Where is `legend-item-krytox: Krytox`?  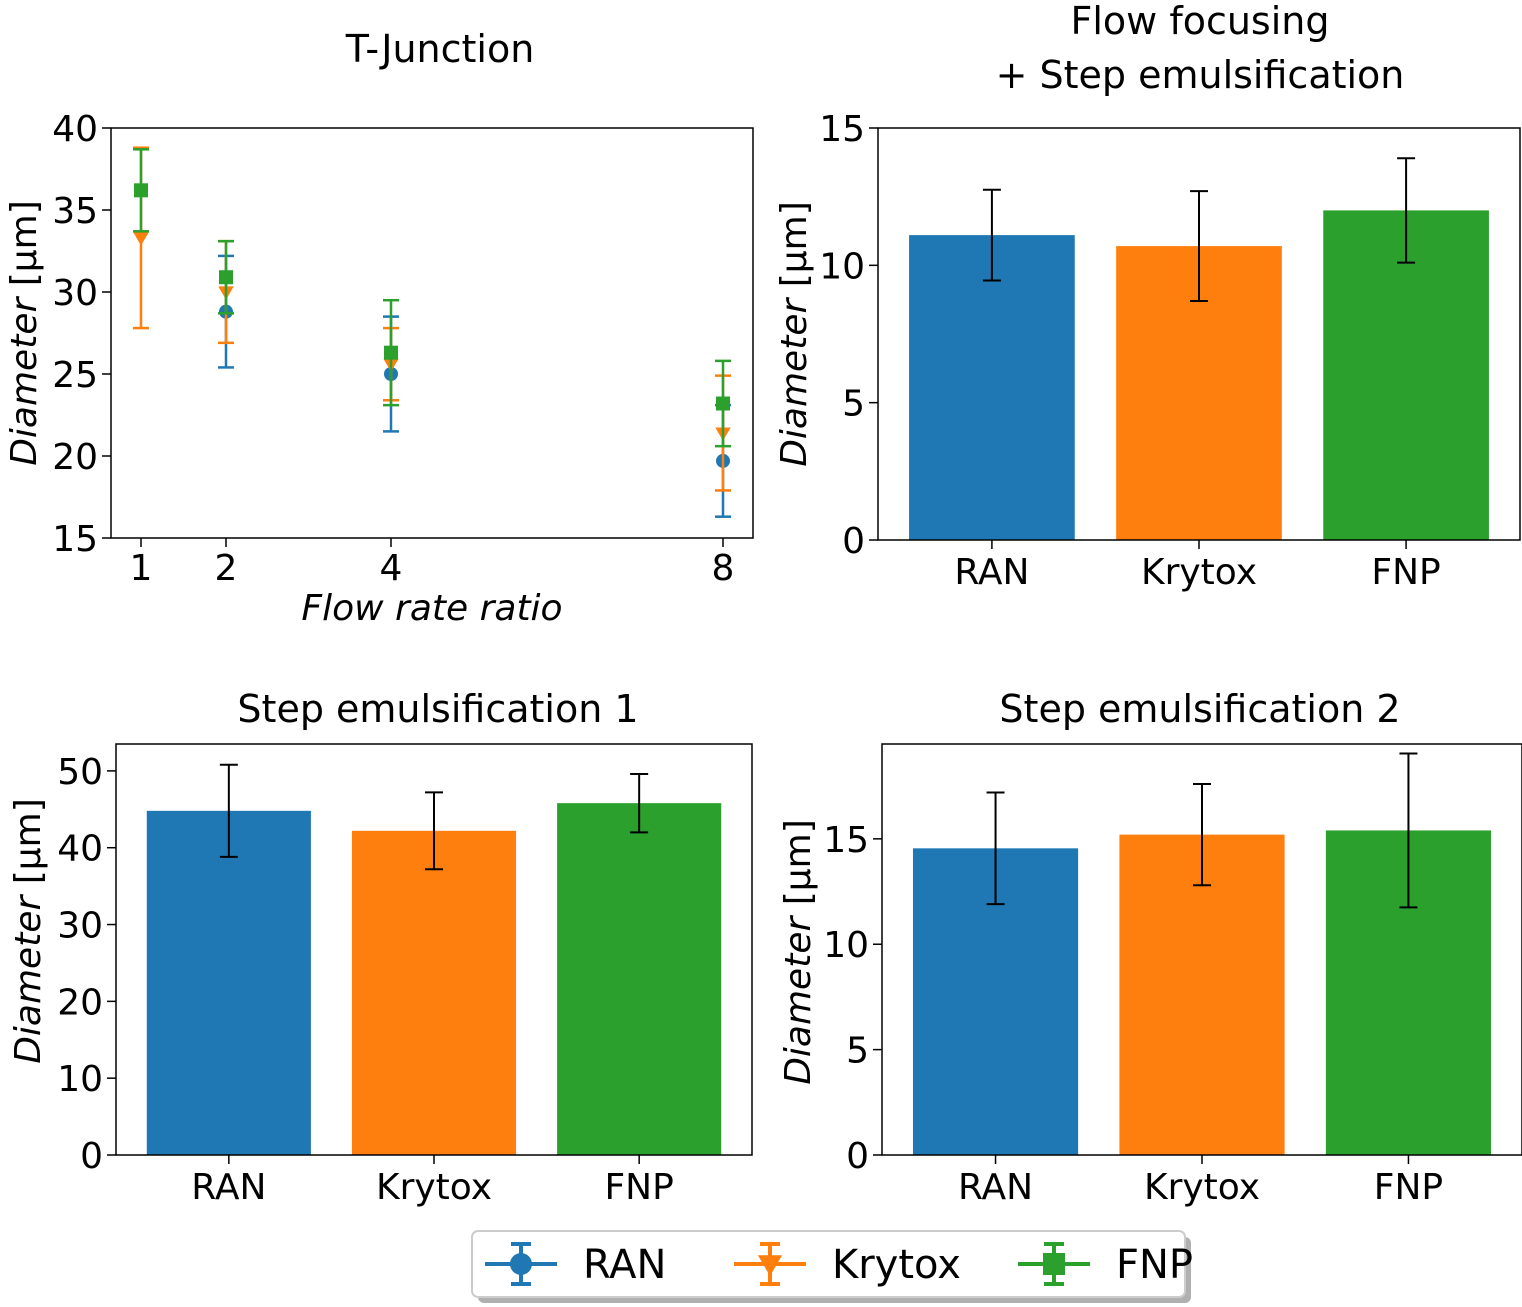 legend-item-krytox: Krytox is located at coordinates (847, 1265).